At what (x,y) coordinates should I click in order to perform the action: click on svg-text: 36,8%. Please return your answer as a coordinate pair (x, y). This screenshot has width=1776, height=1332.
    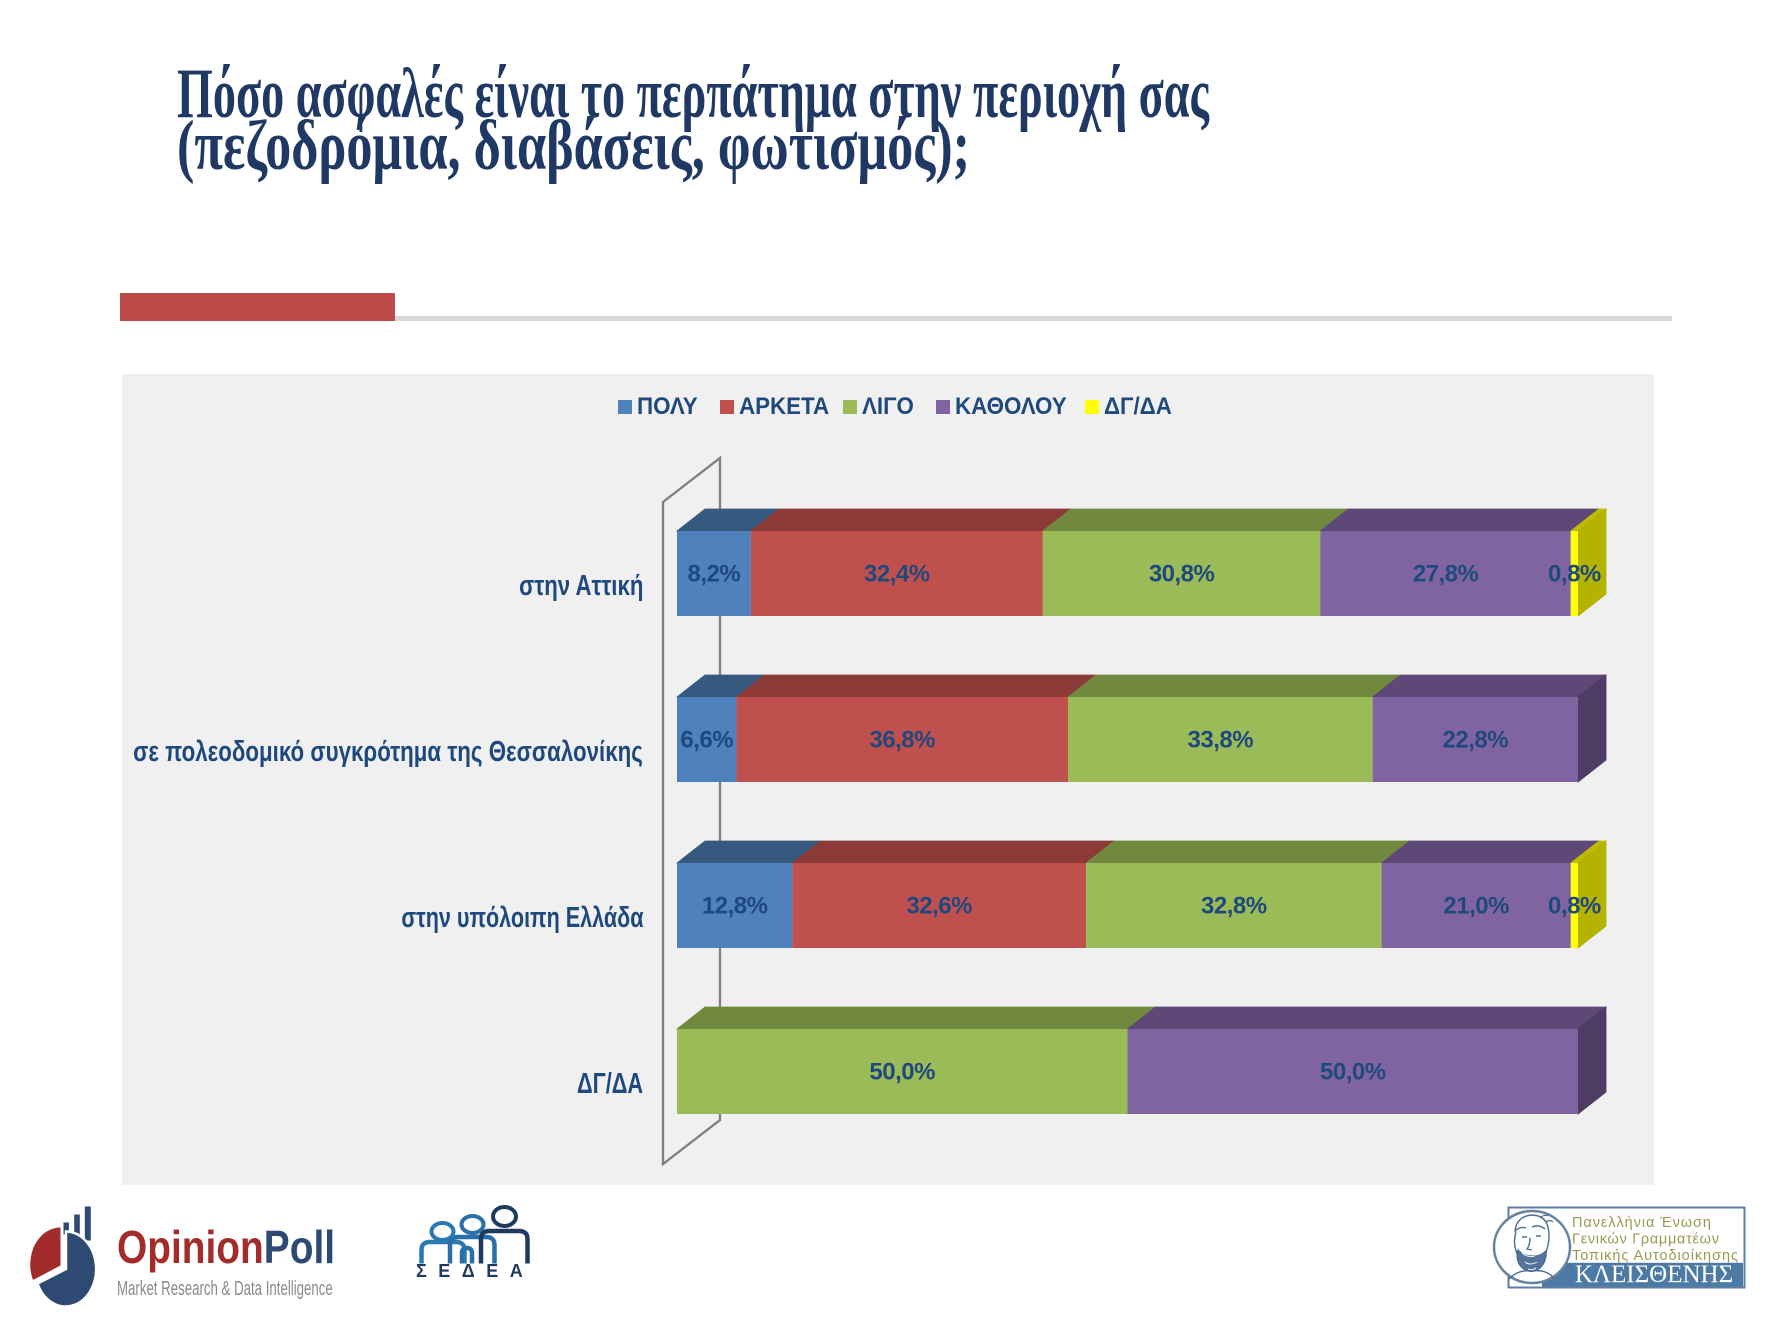
    Looking at the image, I should click on (902, 740).